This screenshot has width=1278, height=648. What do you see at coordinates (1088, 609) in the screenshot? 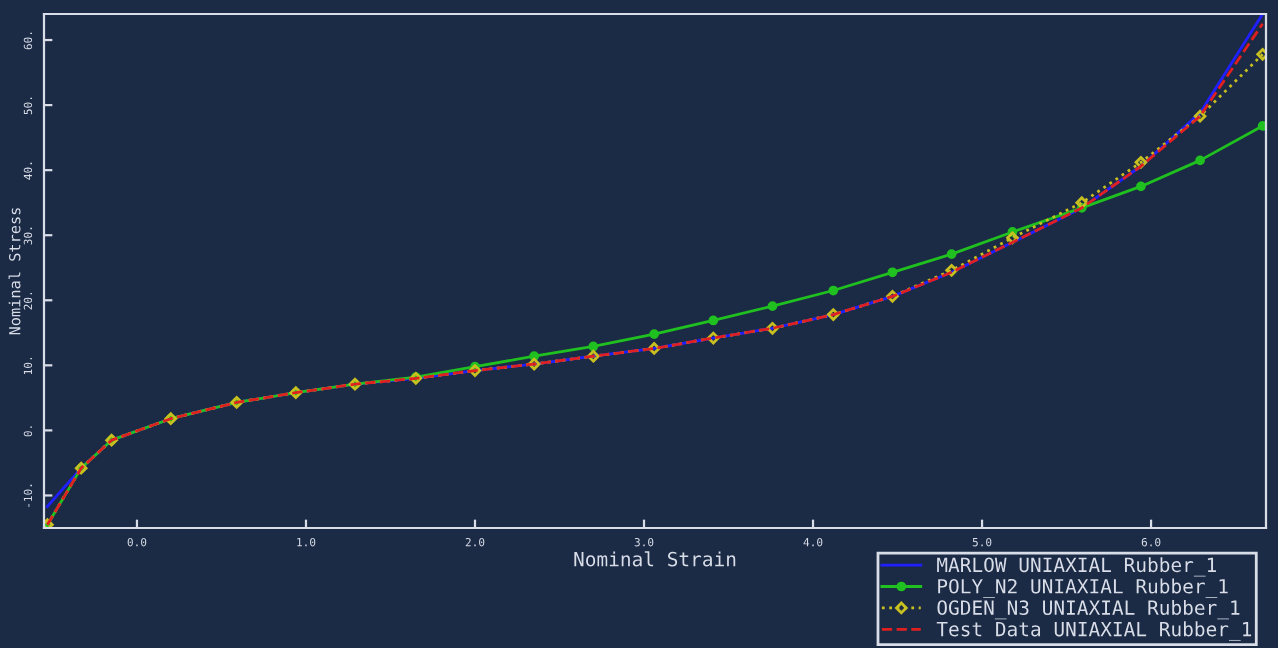
I see `legend-label: OGDEN_N3 UNIAXIAL Rubber_1` at bounding box center [1088, 609].